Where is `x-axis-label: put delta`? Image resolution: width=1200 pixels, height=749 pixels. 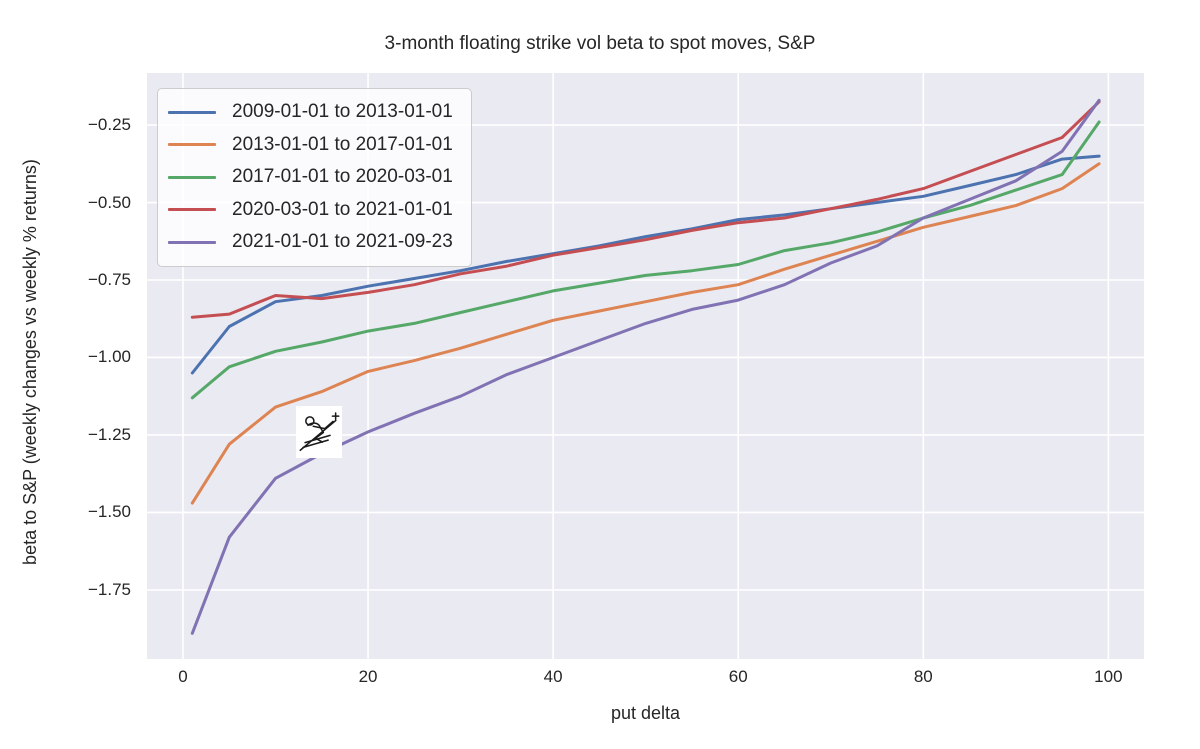
x-axis-label: put delta is located at coordinates (645, 713).